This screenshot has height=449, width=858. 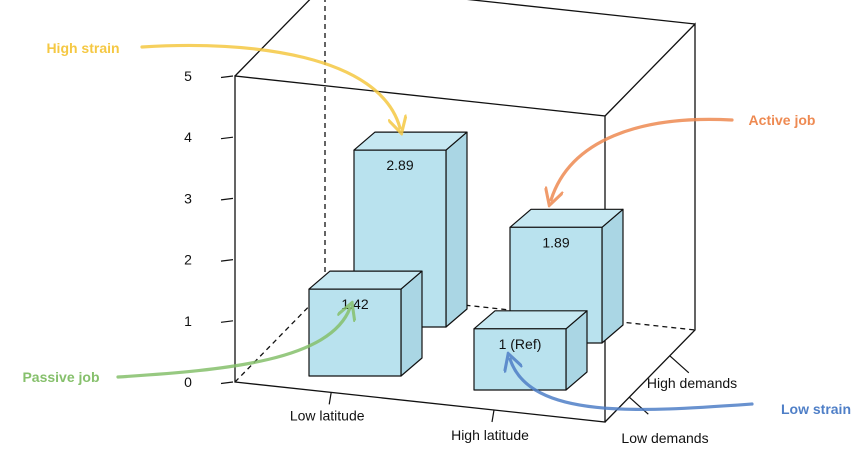 What do you see at coordinates (82, 48) in the screenshot?
I see `callout-label: High strain` at bounding box center [82, 48].